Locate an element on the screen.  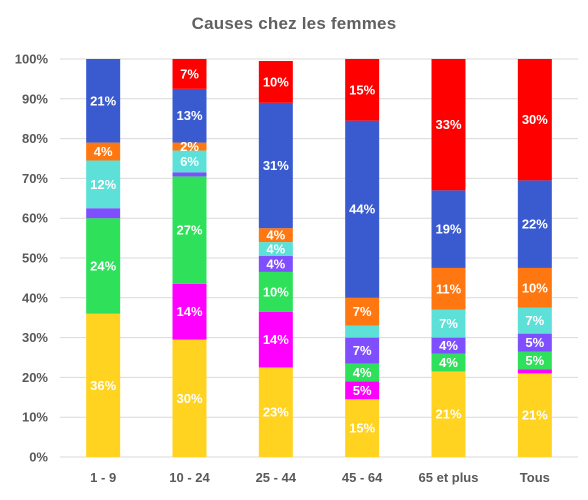
y-tick-label: 80% is located at coordinates (35, 138).